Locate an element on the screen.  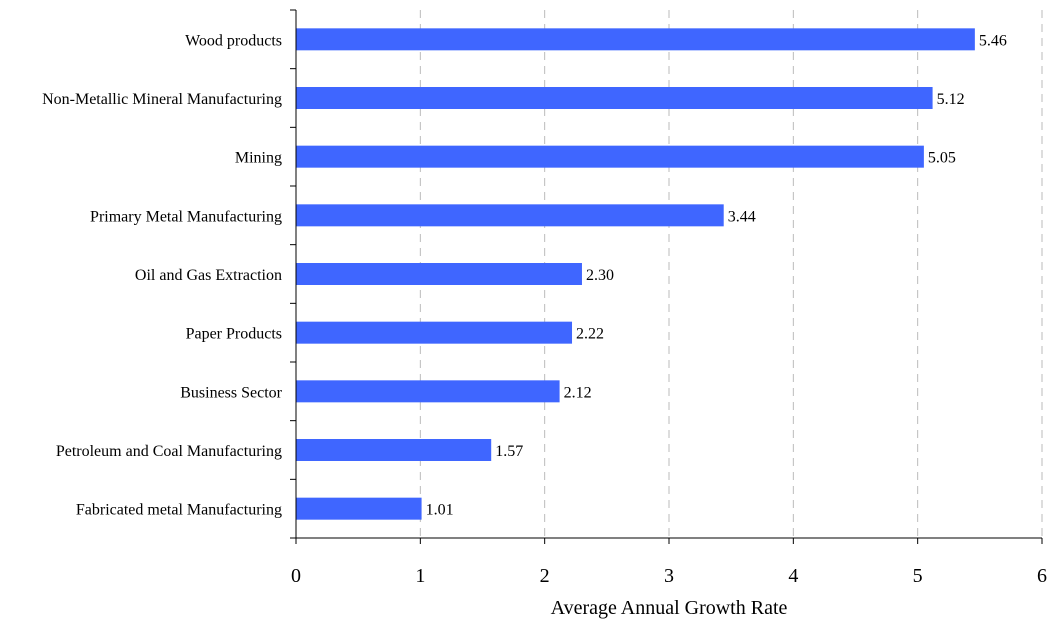
category-label: Paper Products is located at coordinates (234, 334).